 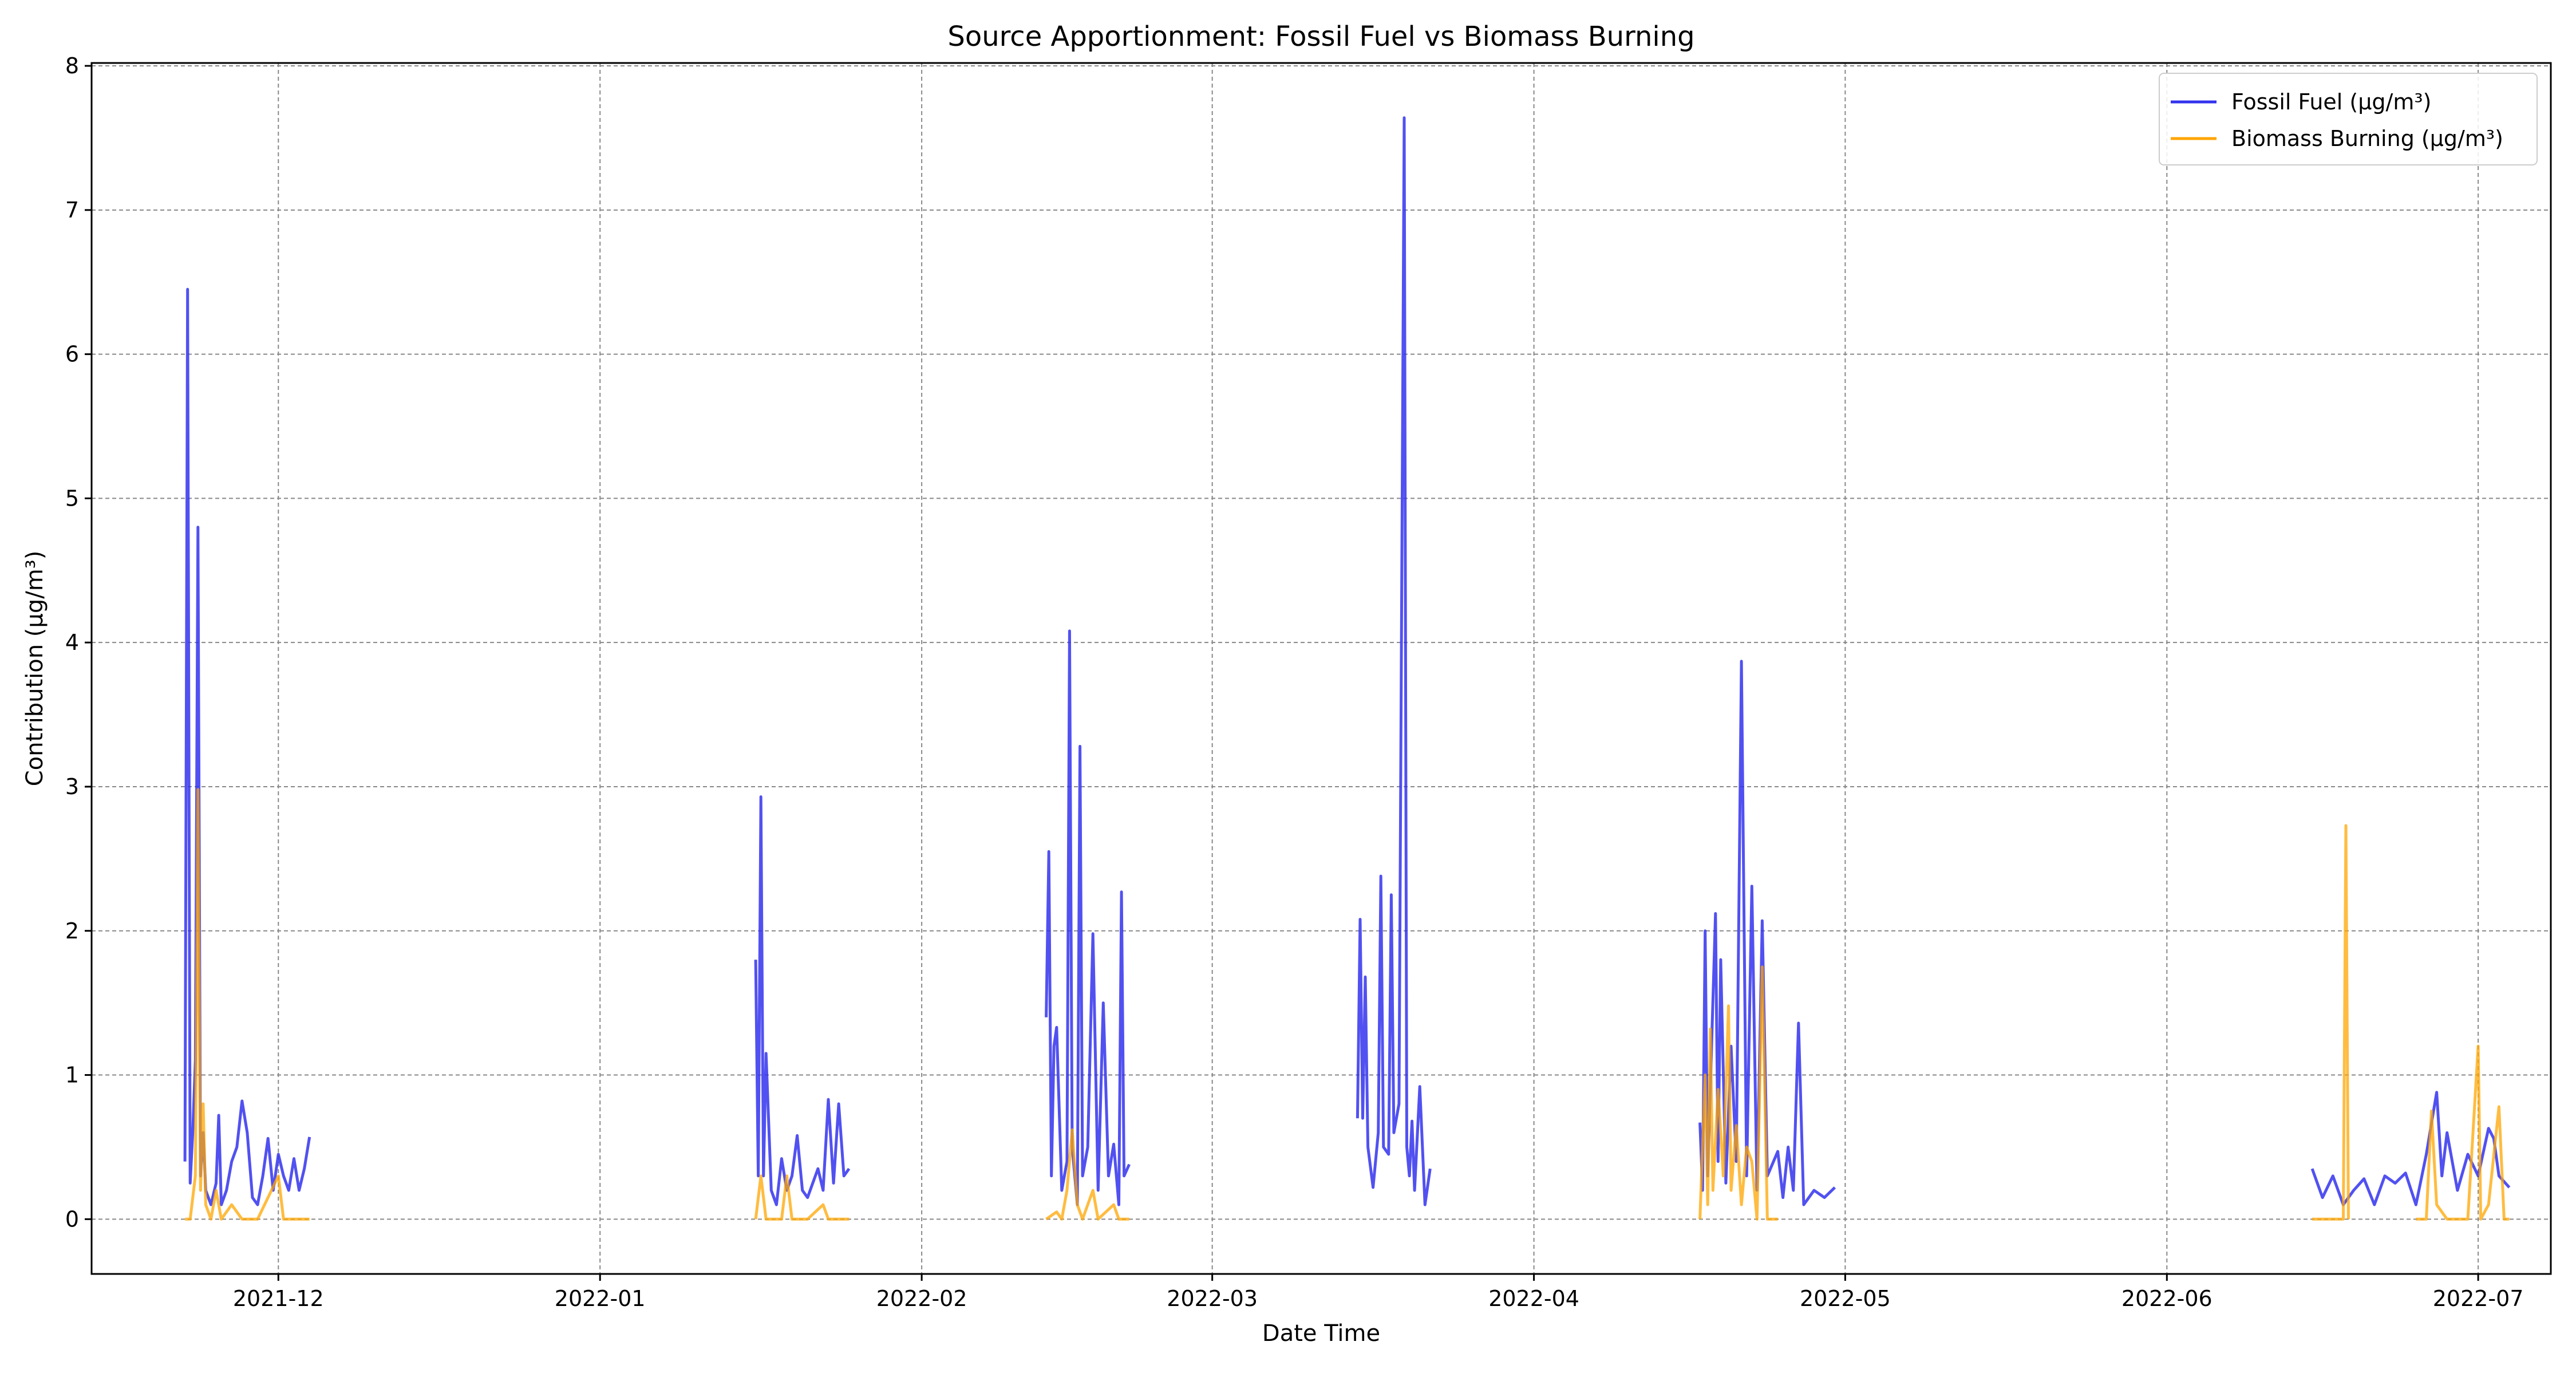 I want to click on legend-box, so click(x=2348, y=119).